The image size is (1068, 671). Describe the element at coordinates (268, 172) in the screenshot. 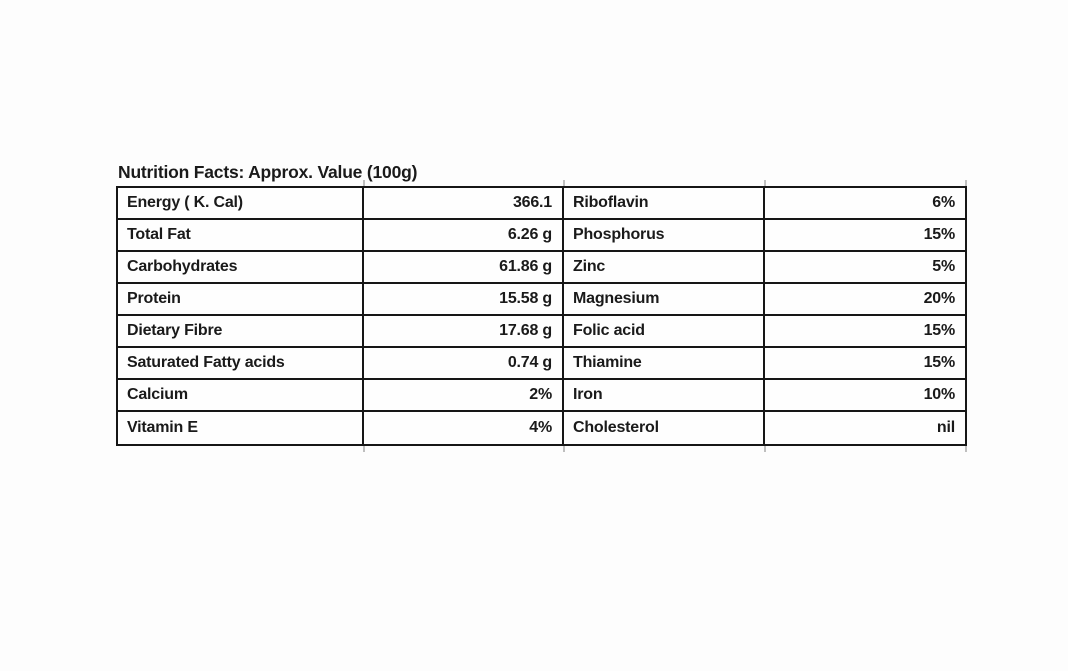

I see `page-title: Nutrition Facts: Approx. Value (100g)` at that location.